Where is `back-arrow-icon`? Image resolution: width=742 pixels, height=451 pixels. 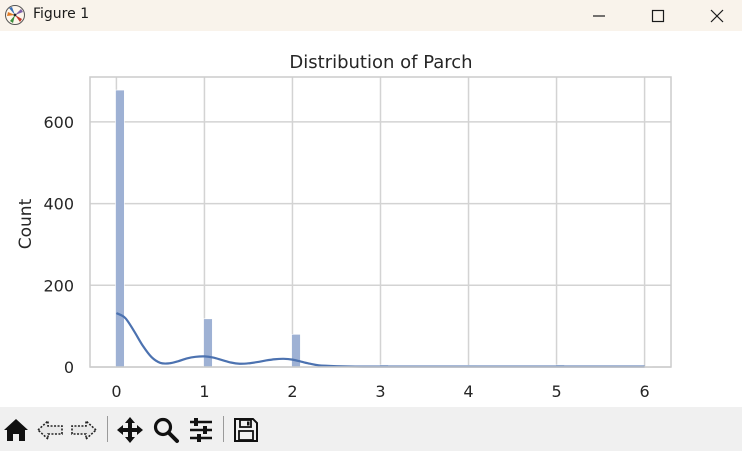
back-arrow-icon is located at coordinates (49, 430).